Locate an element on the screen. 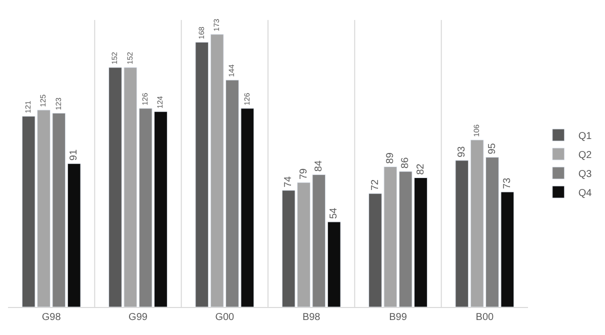 The width and height of the screenshot is (605, 335). data-label: 72 is located at coordinates (375, 184).